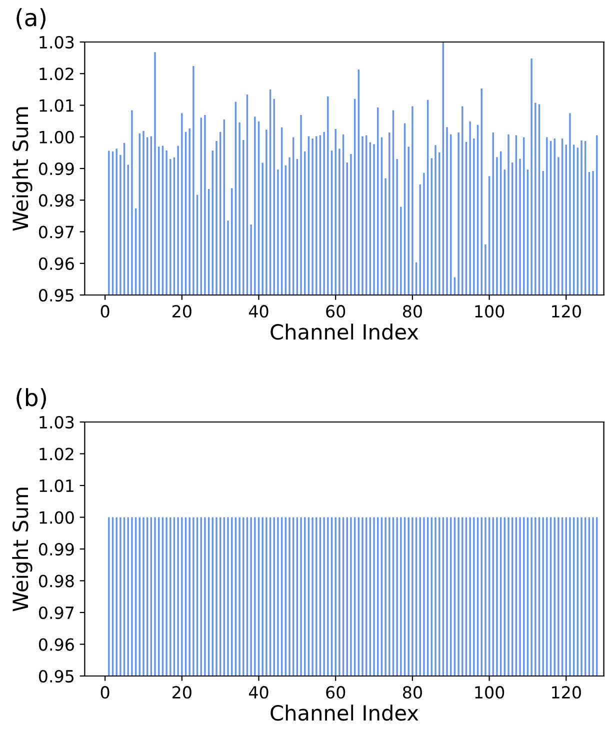 This screenshot has width=605, height=733. Describe the element at coordinates (31, 19) in the screenshot. I see `chart-title: (a)` at that location.